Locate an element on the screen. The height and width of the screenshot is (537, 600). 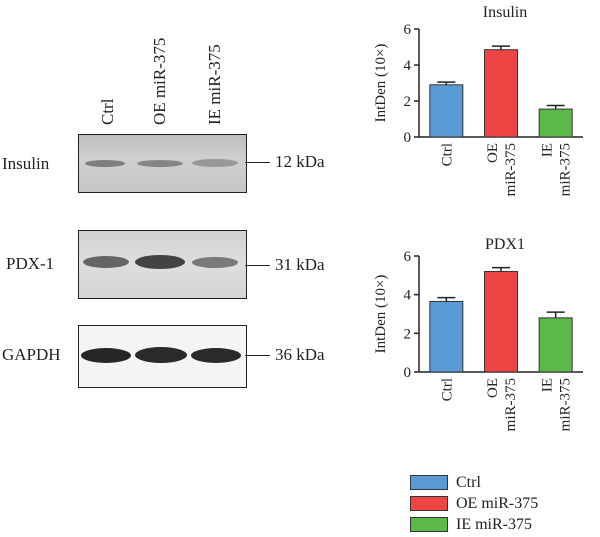
legend: Ctrl OE miR-375 IE miR-375 is located at coordinates (474, 503).